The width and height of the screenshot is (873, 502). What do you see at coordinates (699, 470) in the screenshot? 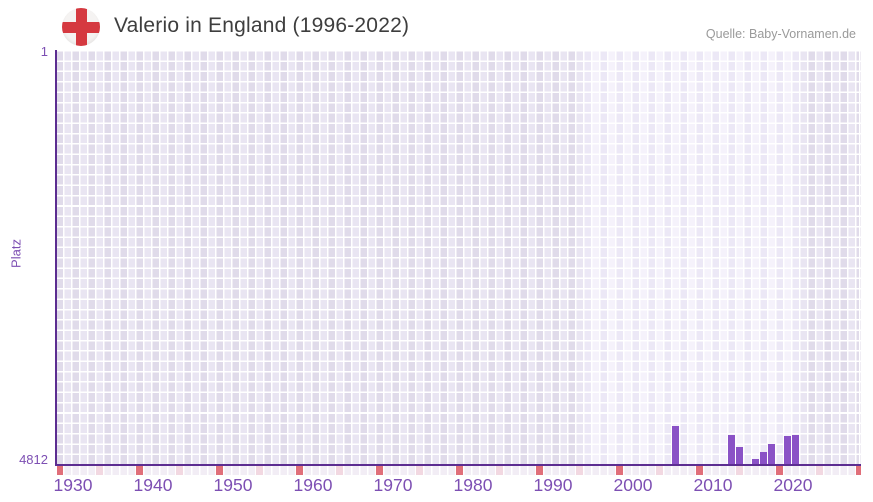
I see `strip-decade-2010` at bounding box center [699, 470].